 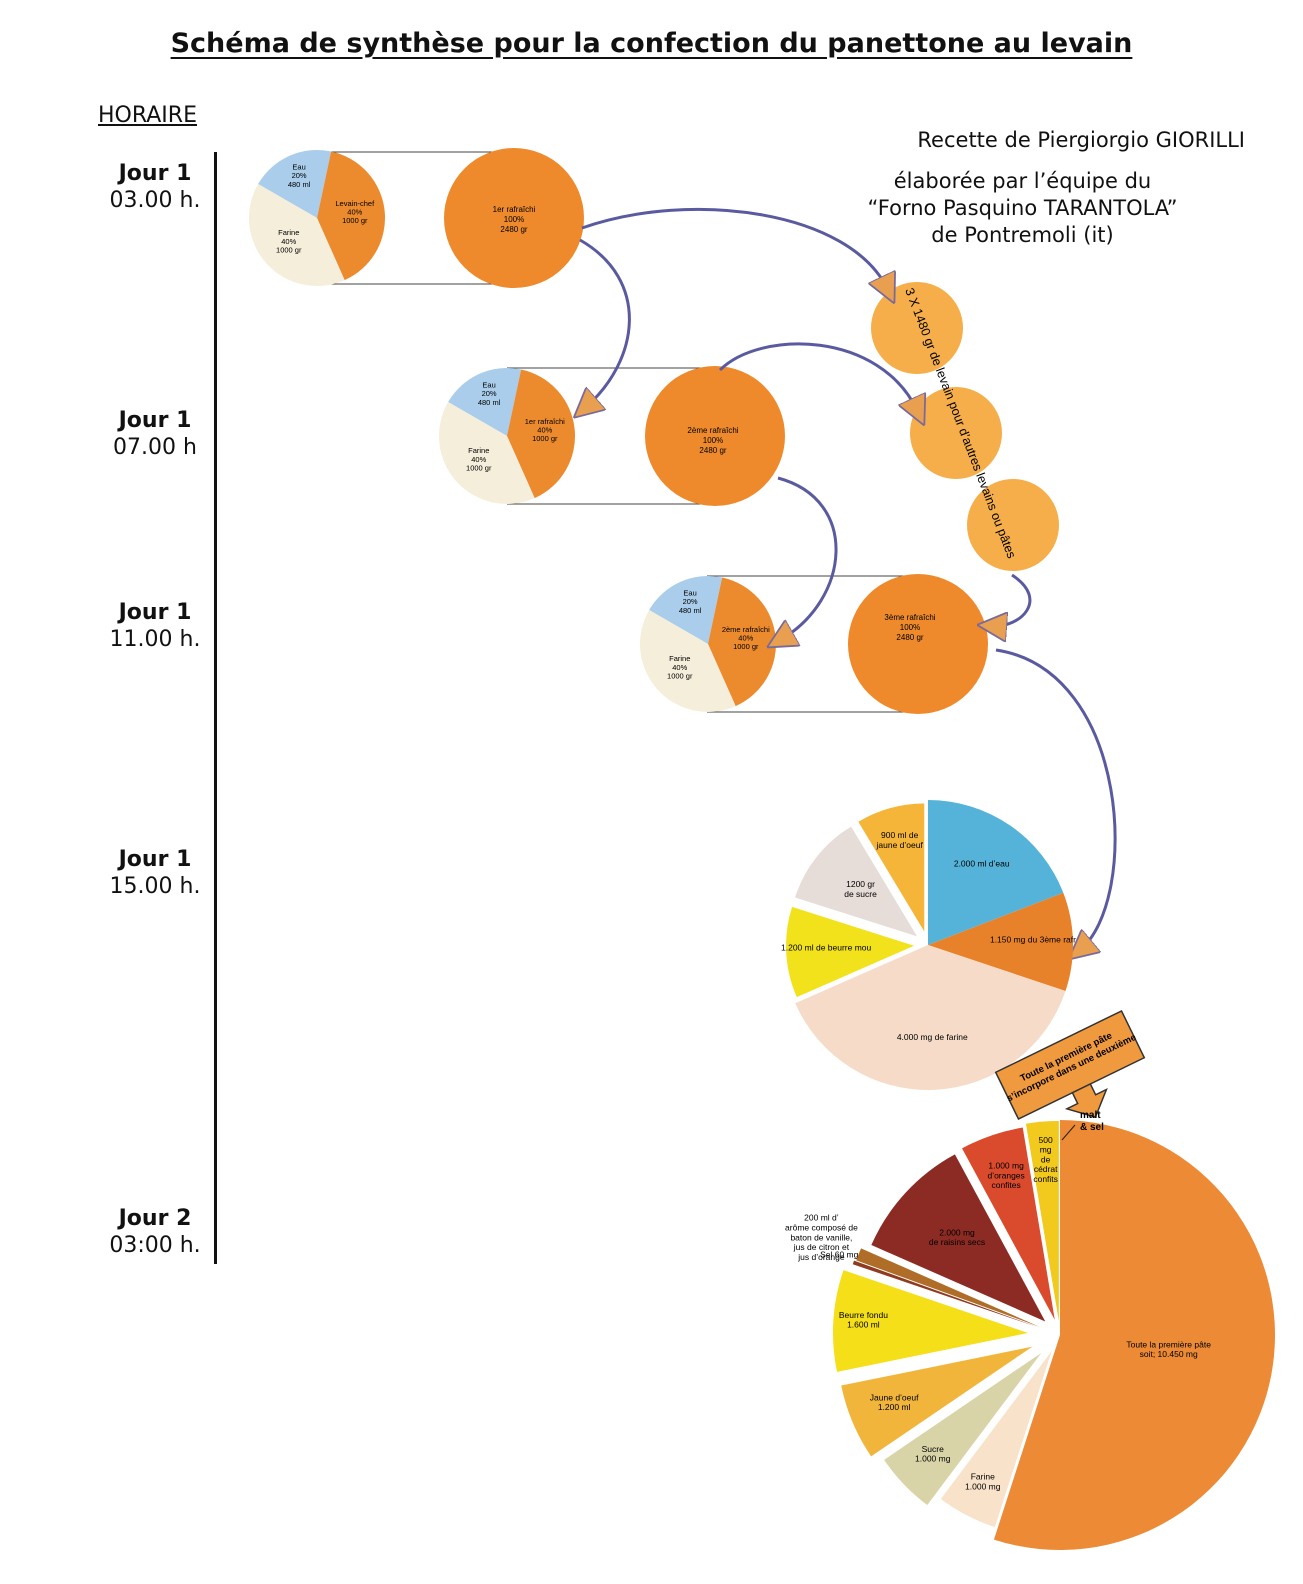 I want to click on pie-slice-label: 1.000 mg d’oranges confites, so click(x=1005, y=1176).